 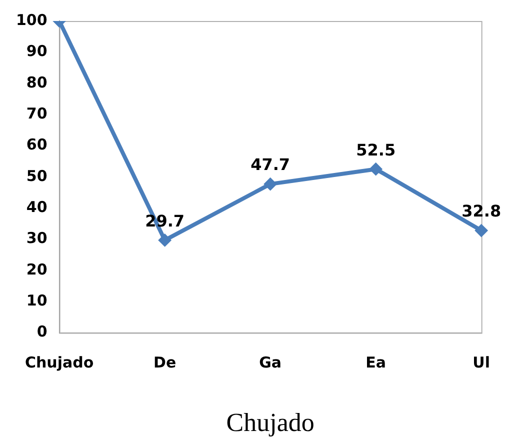 What do you see at coordinates (37, 51) in the screenshot?
I see `y-tick-label: 90` at bounding box center [37, 51].